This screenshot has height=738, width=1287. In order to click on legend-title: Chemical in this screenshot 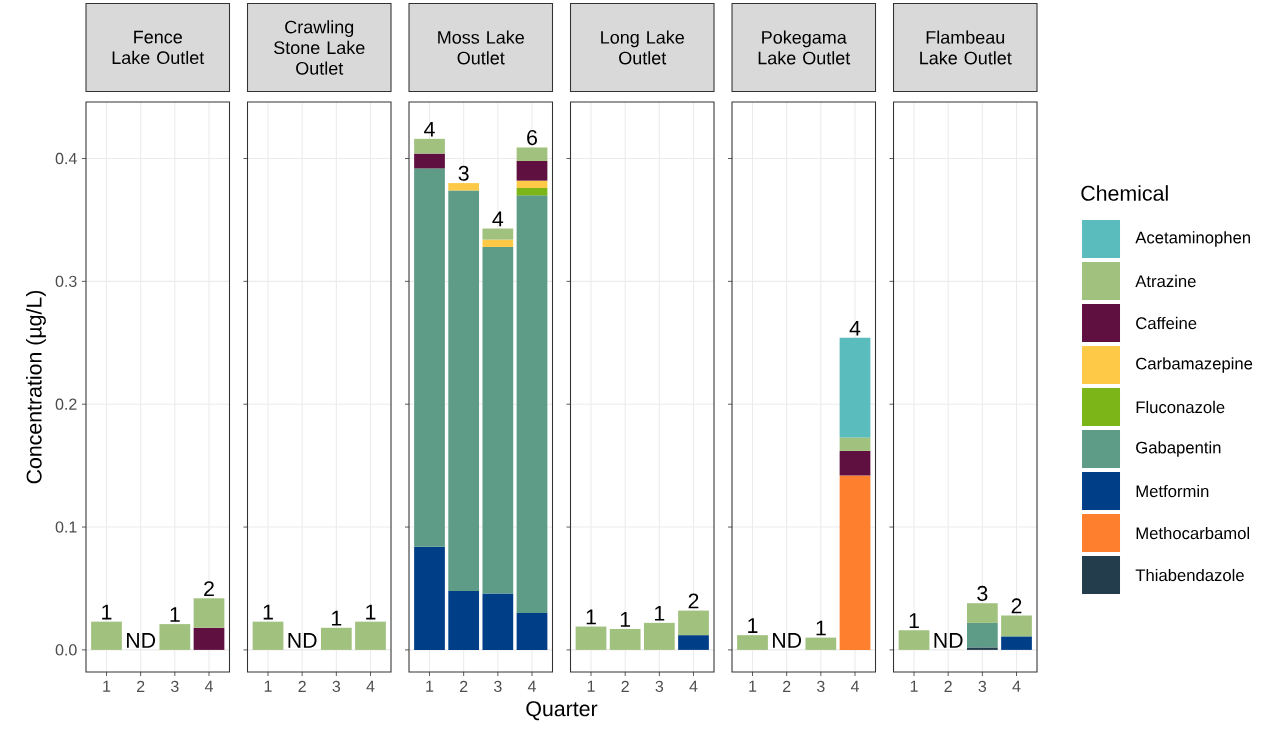, I will do `click(1124, 193)`.